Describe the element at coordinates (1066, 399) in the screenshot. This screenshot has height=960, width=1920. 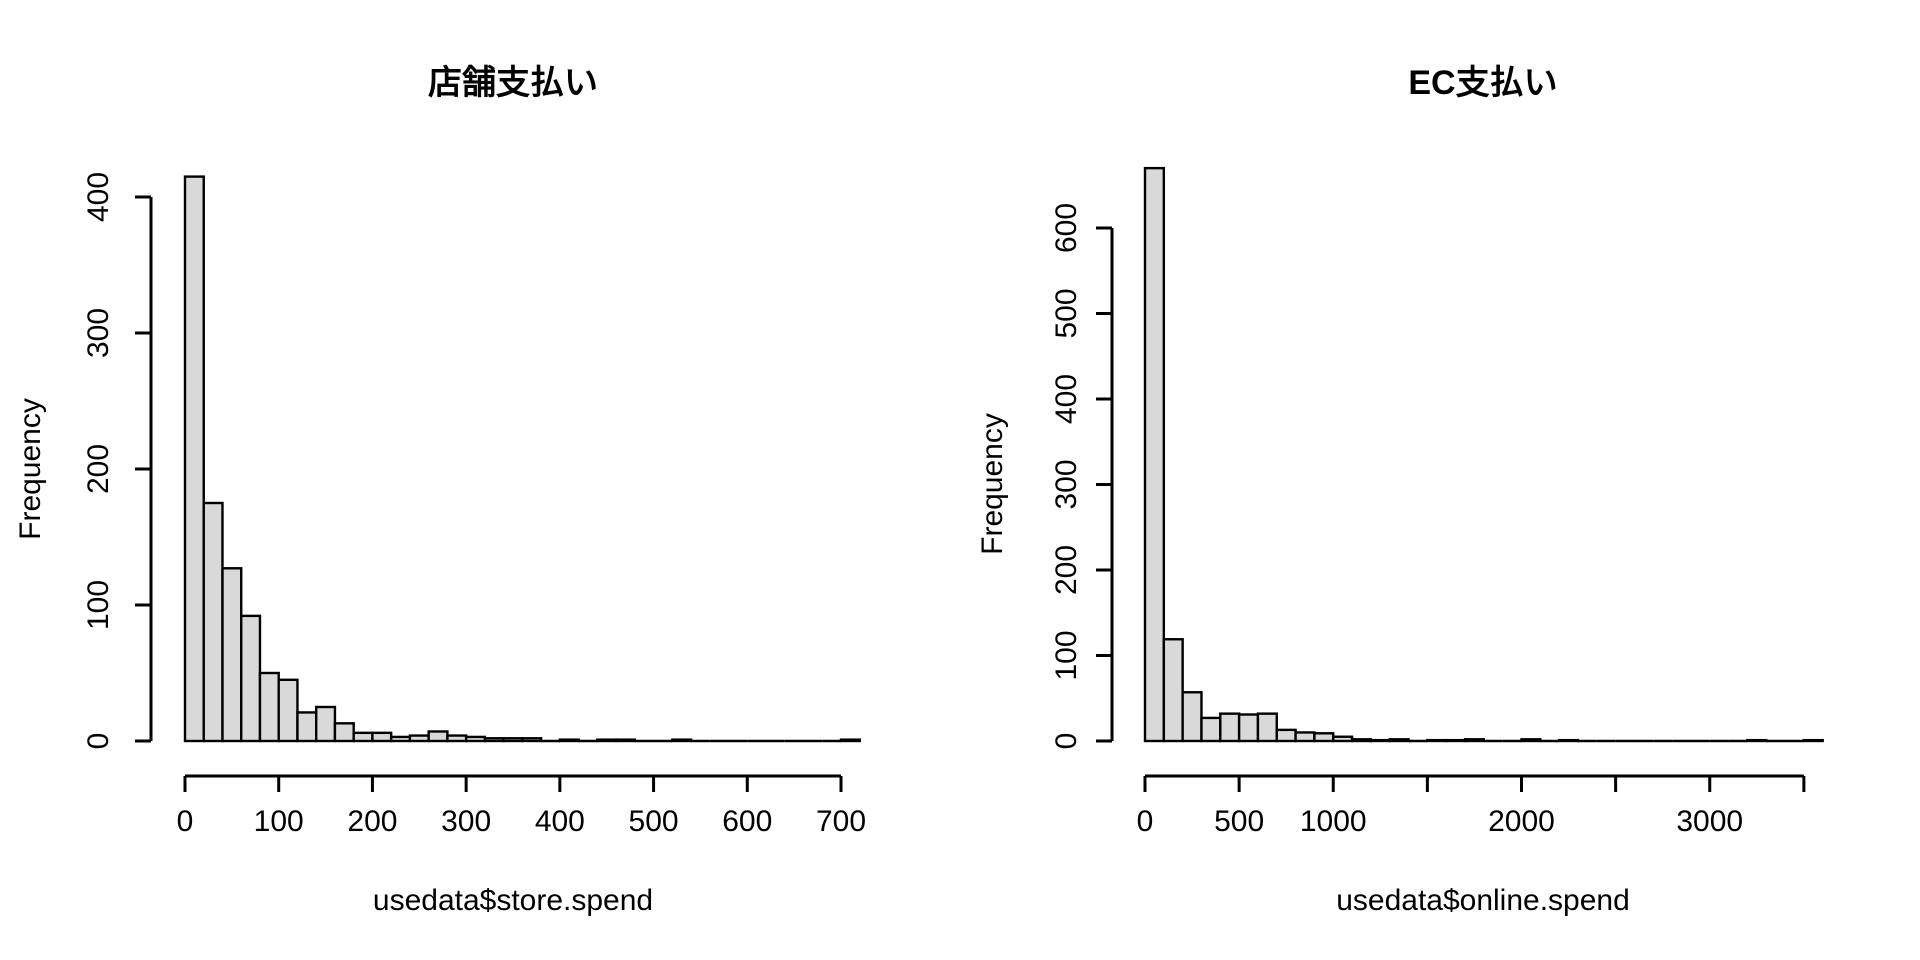
I see `right-y-tick-label-400: 400` at that location.